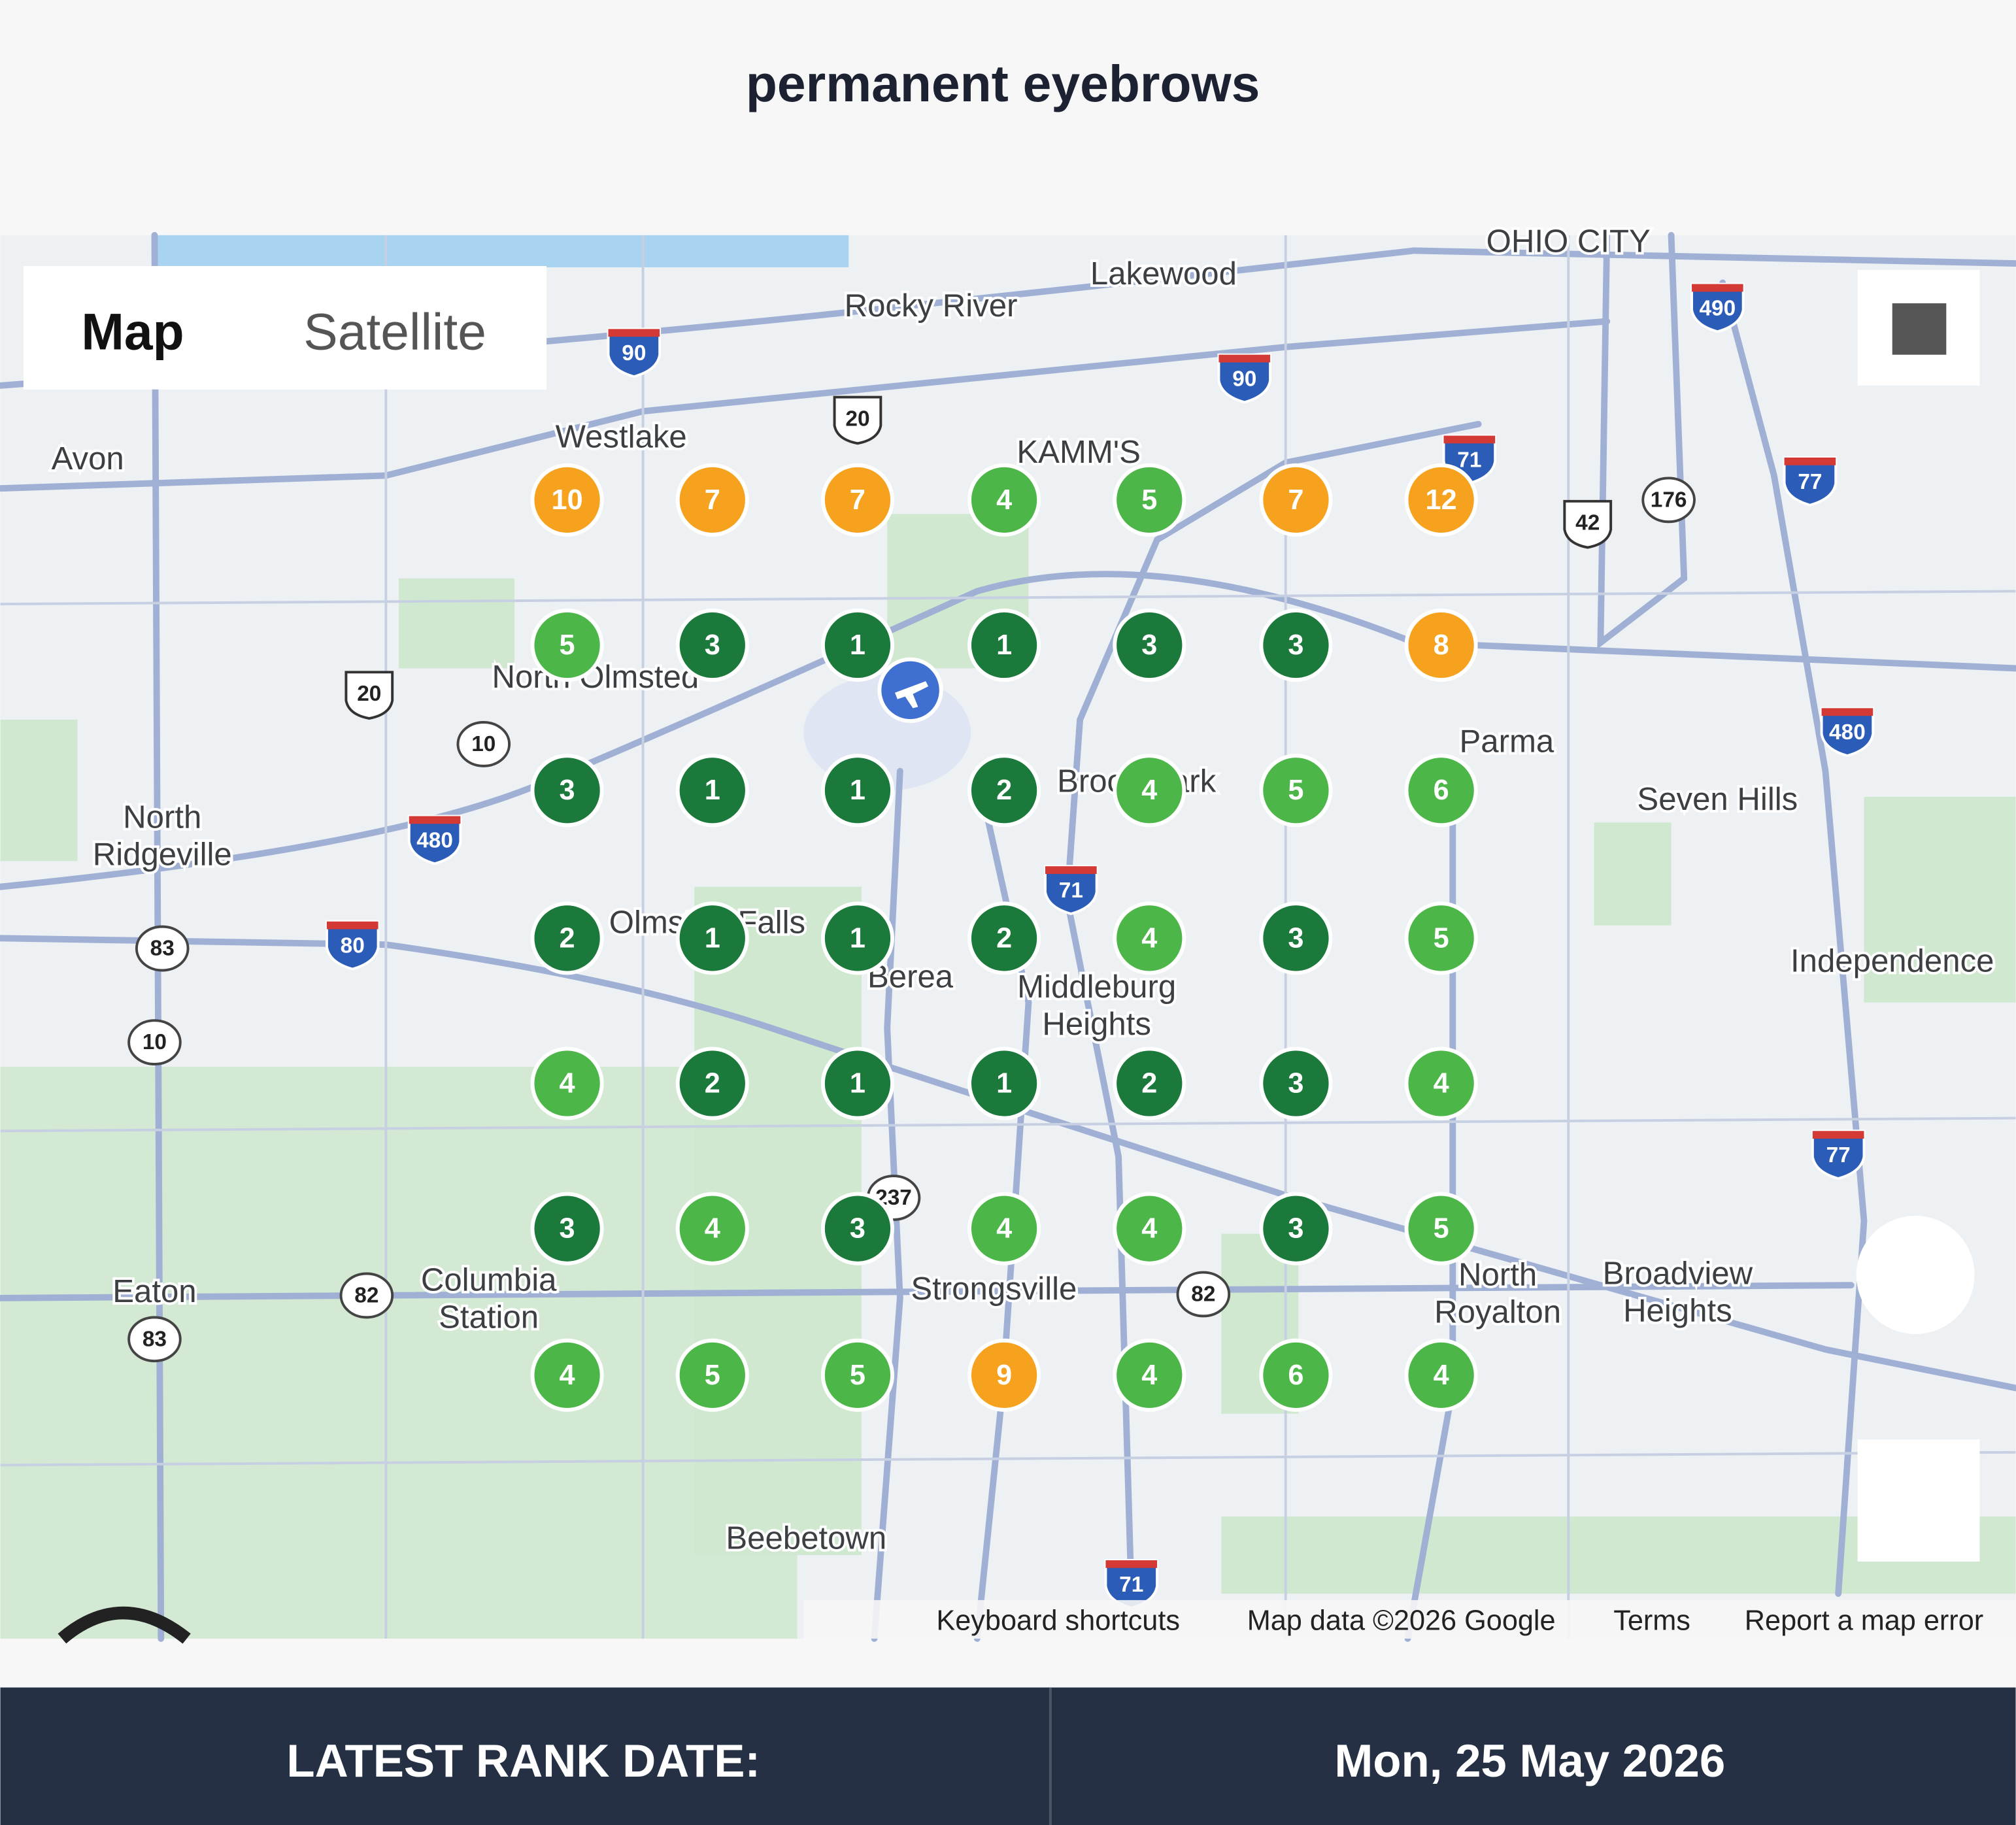  I want to click on place-label: North, so click(1497, 1275).